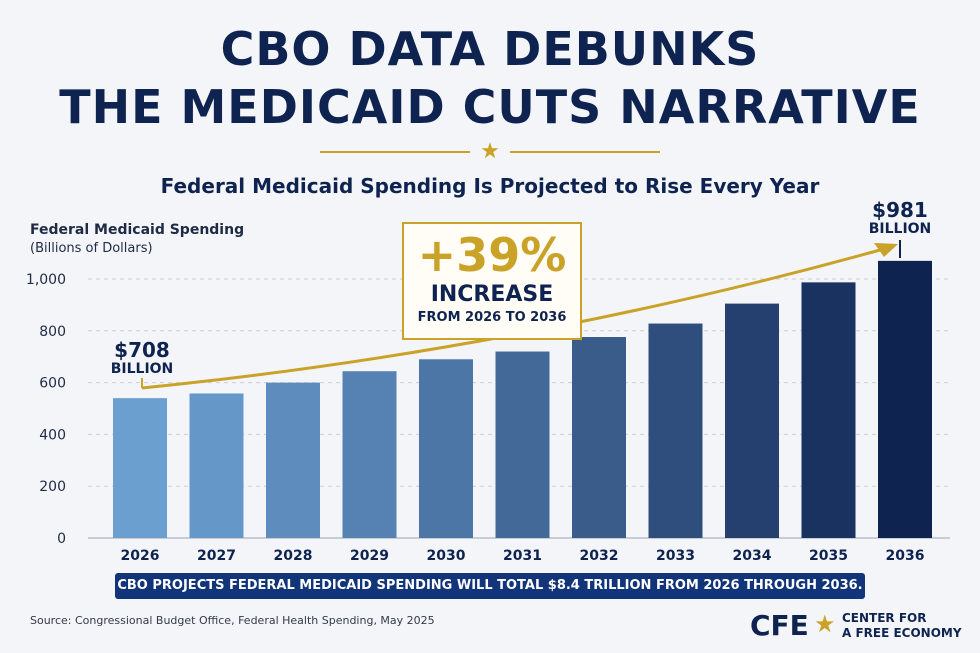 The width and height of the screenshot is (980, 653). I want to click on divider-right, so click(585, 152).